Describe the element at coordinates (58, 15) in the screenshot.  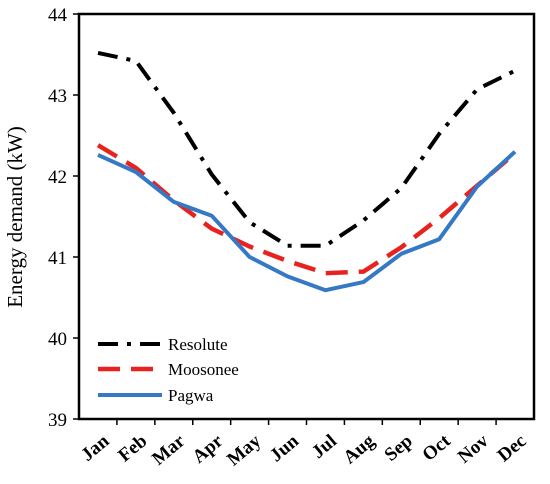
I see `y-tick-label: 44` at that location.